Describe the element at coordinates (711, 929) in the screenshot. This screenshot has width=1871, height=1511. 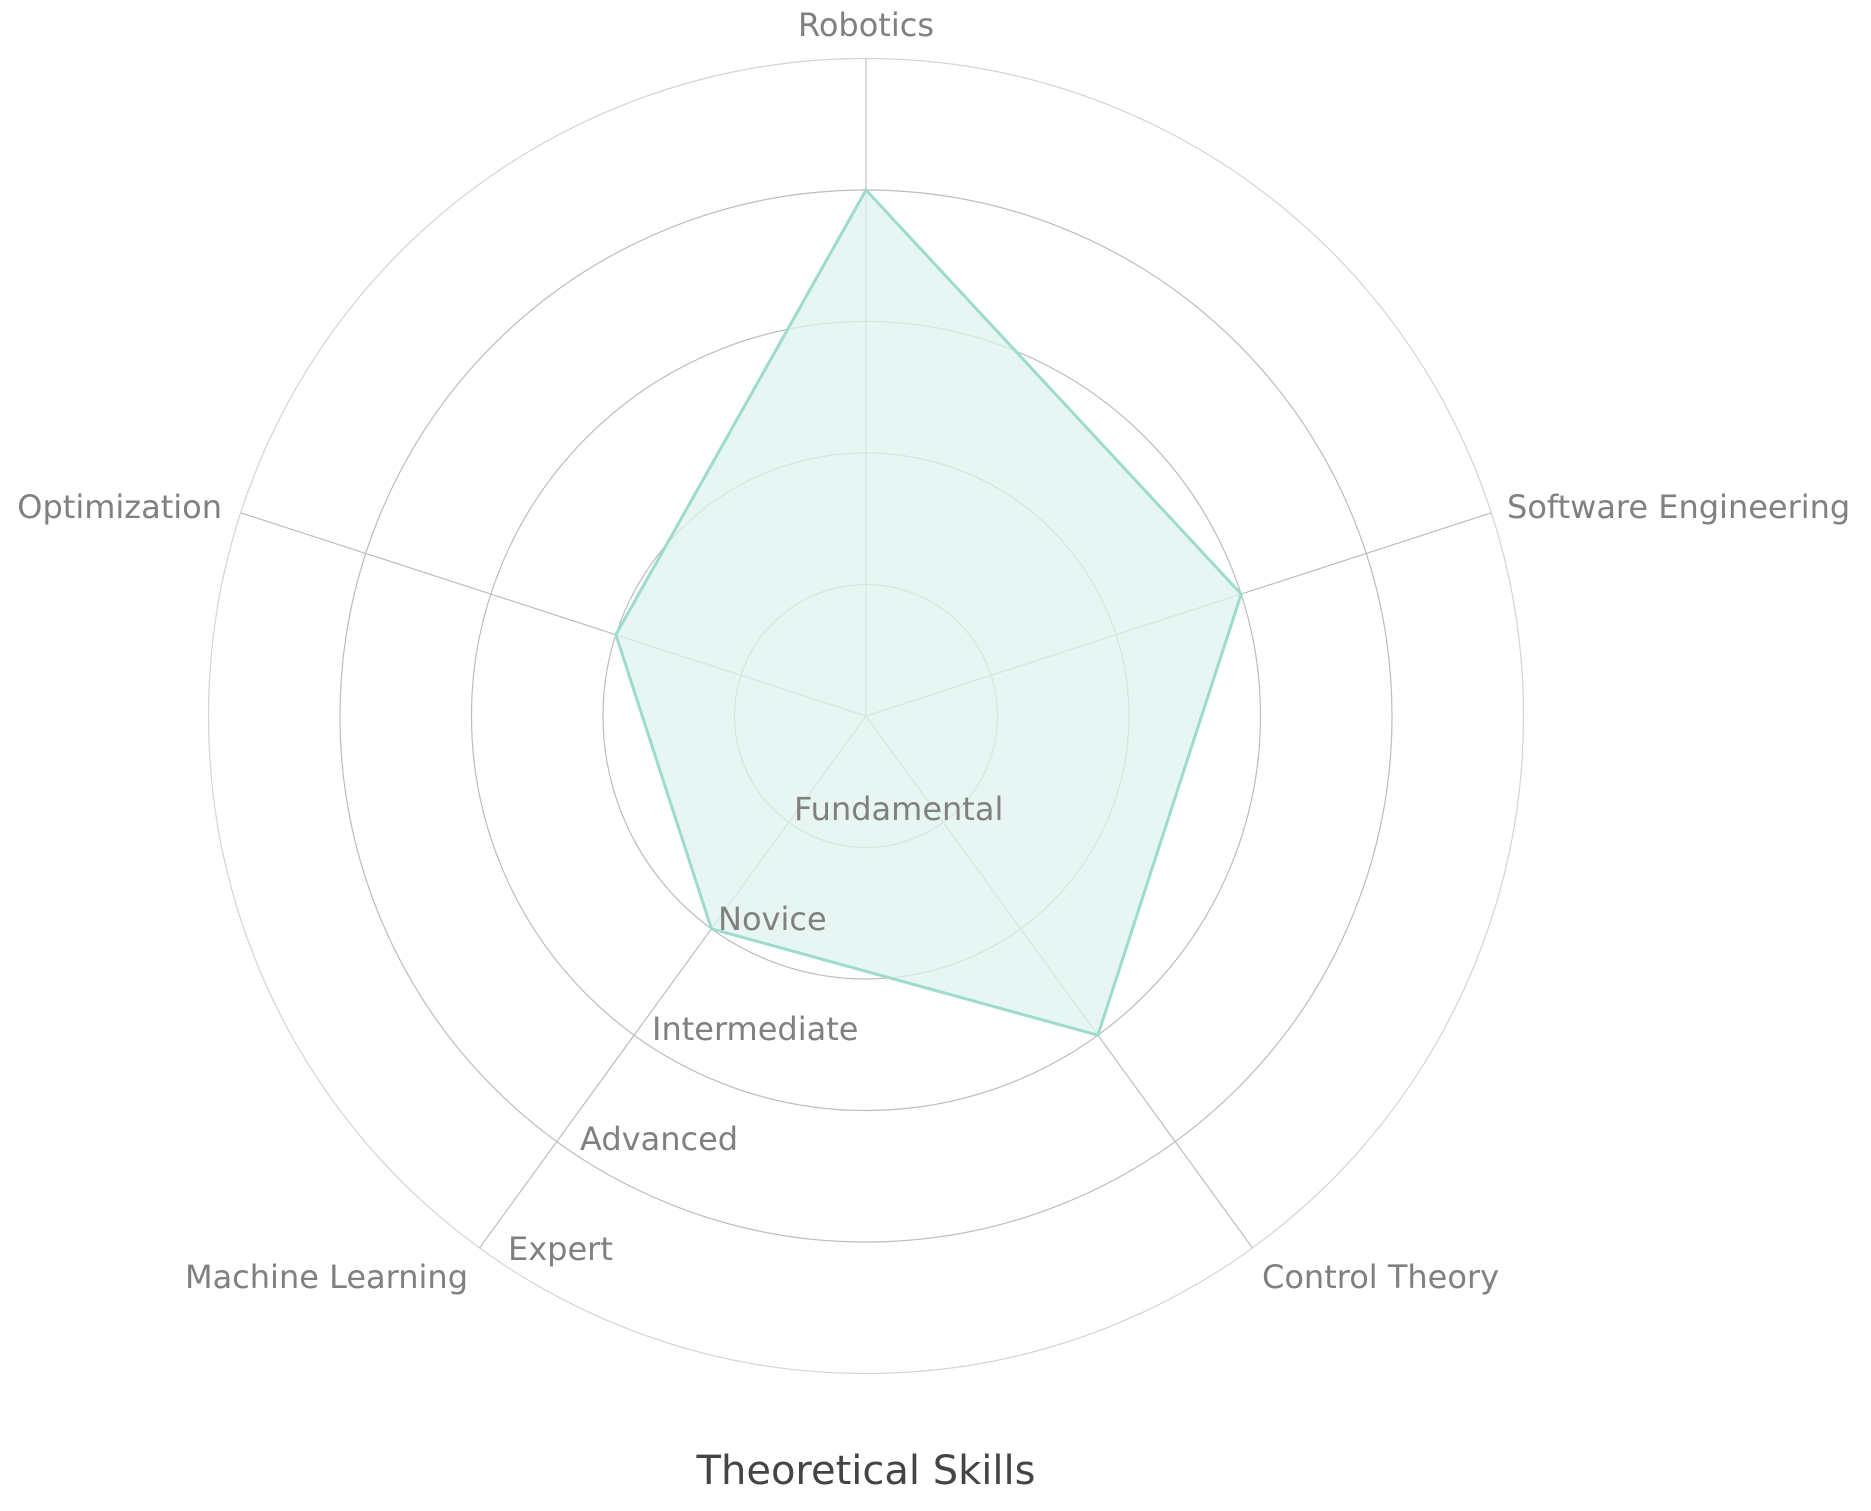
I see `data-point-machine-learning` at that location.